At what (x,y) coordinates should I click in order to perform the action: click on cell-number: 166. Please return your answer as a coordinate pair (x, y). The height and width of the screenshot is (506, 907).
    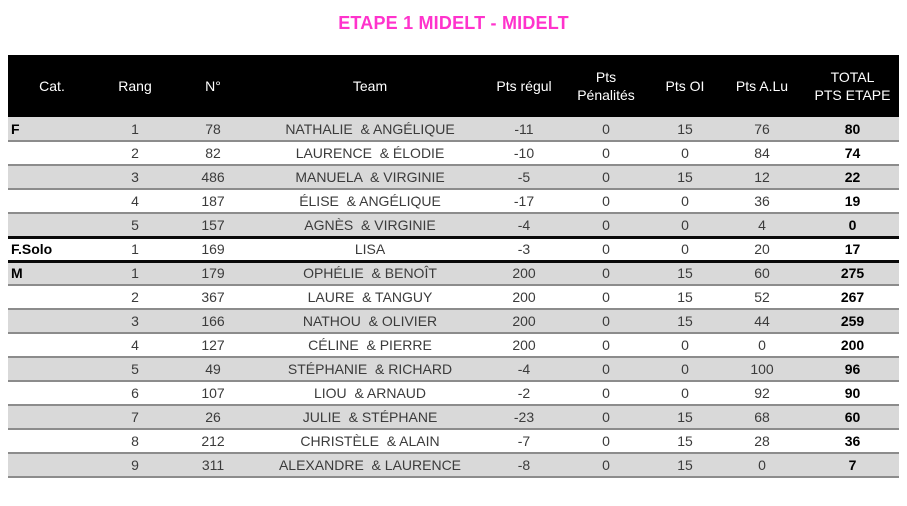
    Looking at the image, I should click on (213, 321).